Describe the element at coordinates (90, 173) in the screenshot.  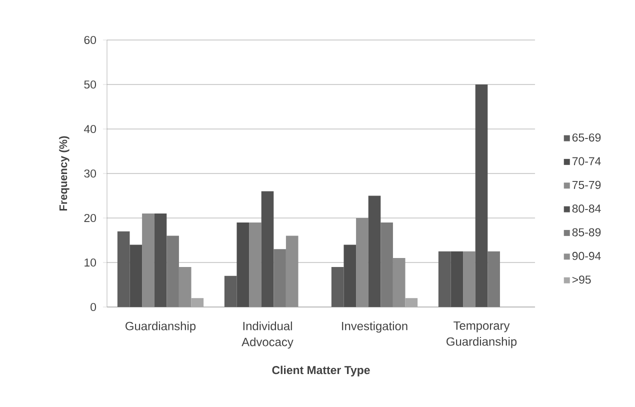
I see `y-tick-label: 30` at that location.